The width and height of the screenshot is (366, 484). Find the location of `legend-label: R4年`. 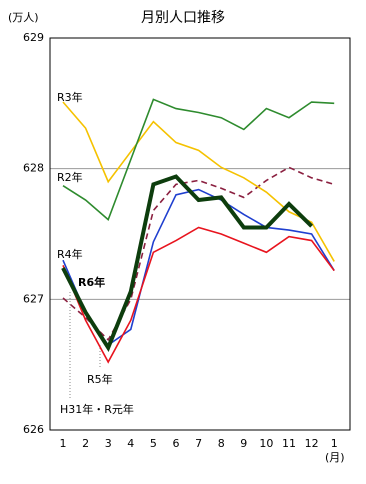

legend-label: R4年 is located at coordinates (70, 254).